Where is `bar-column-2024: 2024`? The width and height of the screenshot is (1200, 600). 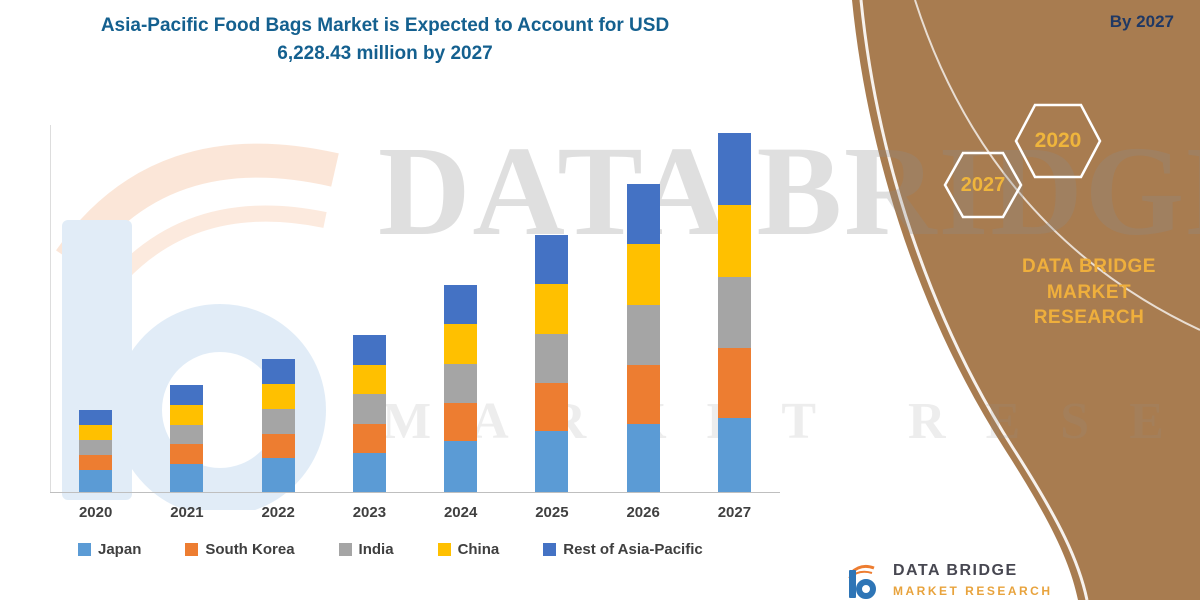 bar-column-2024: 2024 is located at coordinates (460, 325).